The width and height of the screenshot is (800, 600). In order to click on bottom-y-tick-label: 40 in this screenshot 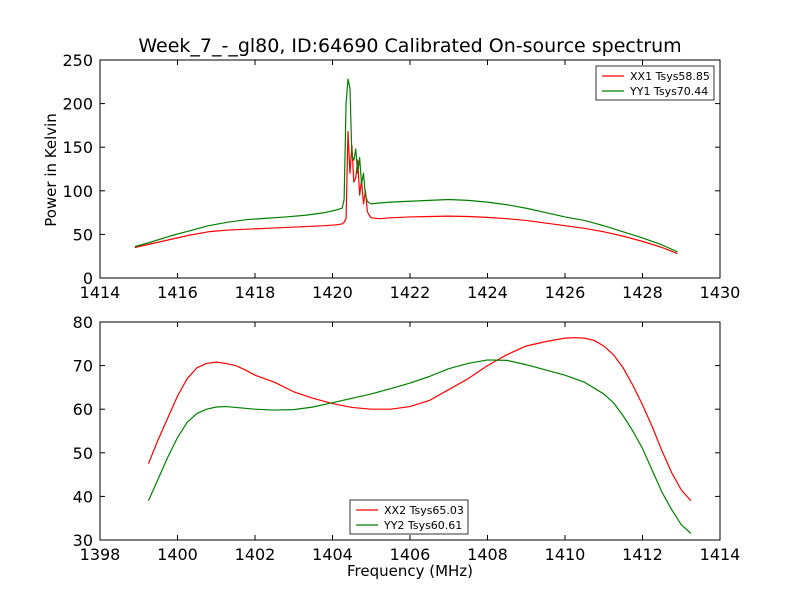, I will do `click(83, 496)`.